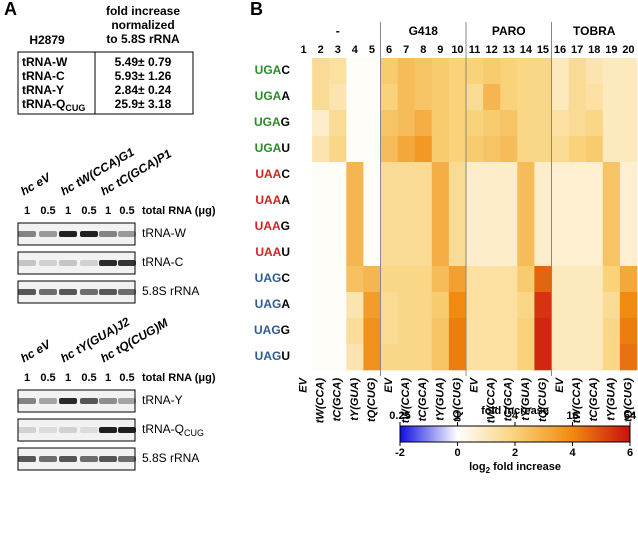 The width and height of the screenshot is (638, 533). What do you see at coordinates (75, 108) in the screenshot?
I see `trna-name-sub: CUG` at bounding box center [75, 108].